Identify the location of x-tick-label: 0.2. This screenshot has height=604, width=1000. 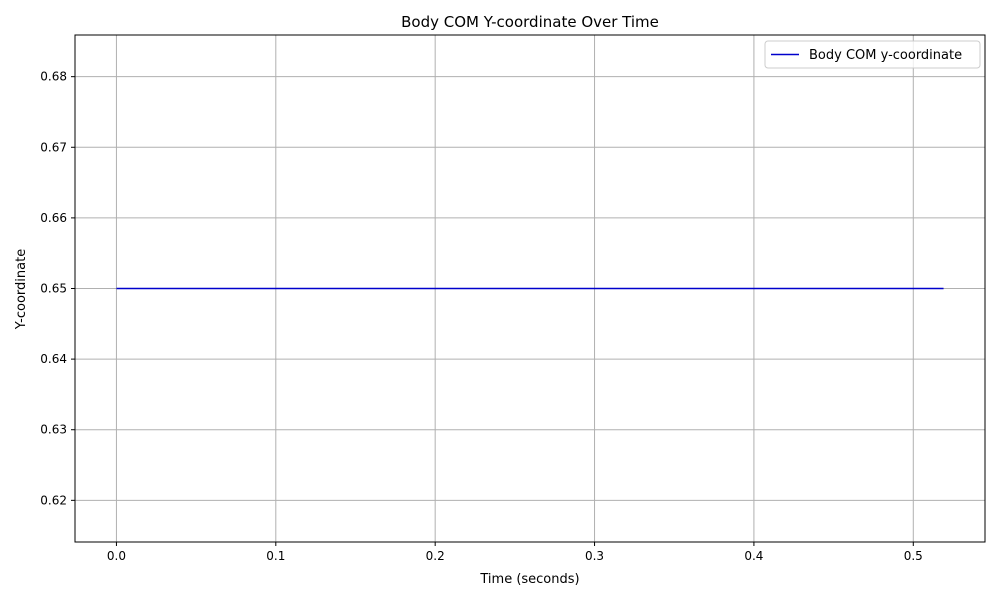
(435, 556).